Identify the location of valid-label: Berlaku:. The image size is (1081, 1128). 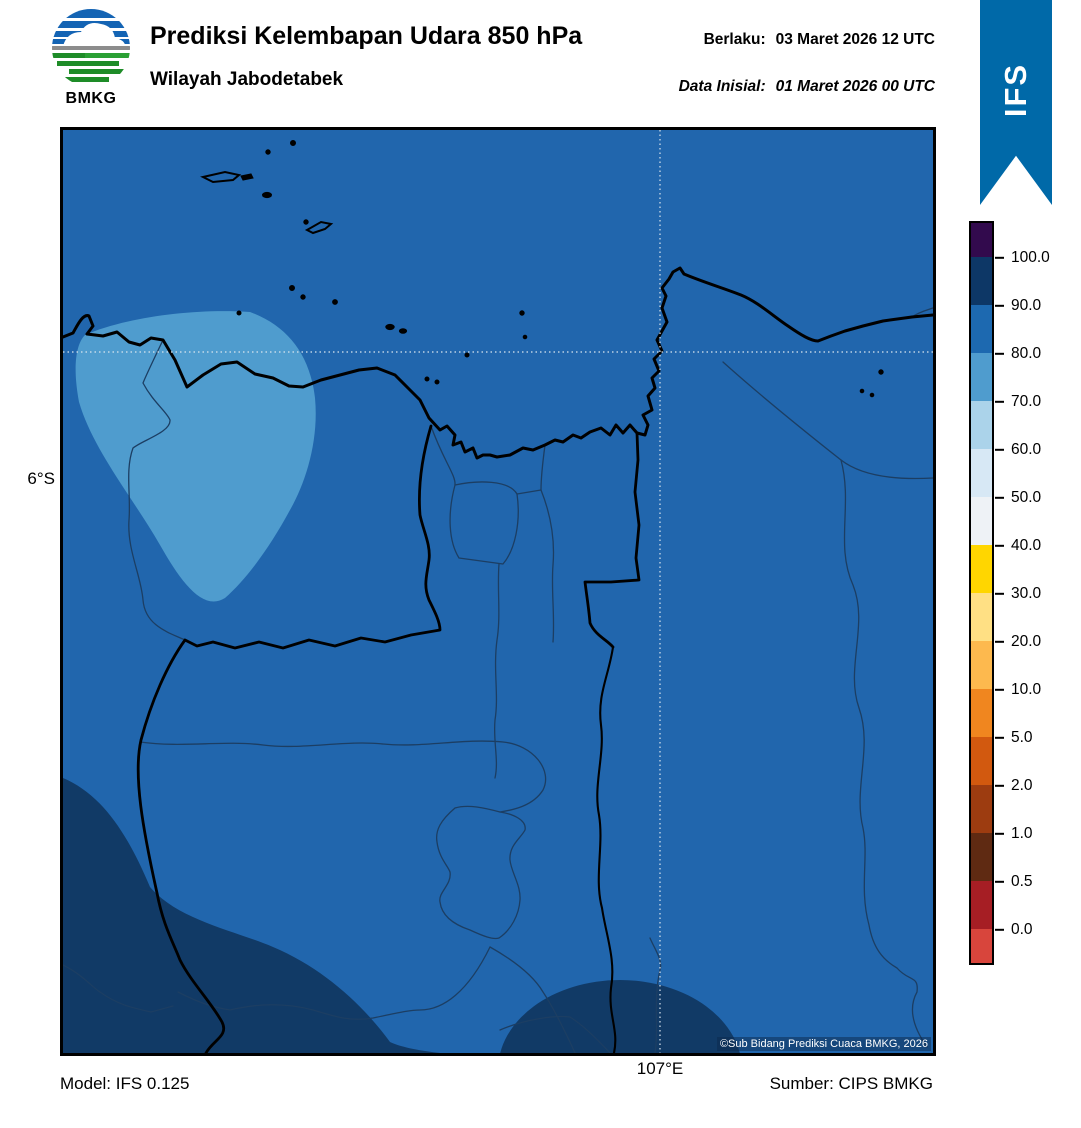
(734, 39).